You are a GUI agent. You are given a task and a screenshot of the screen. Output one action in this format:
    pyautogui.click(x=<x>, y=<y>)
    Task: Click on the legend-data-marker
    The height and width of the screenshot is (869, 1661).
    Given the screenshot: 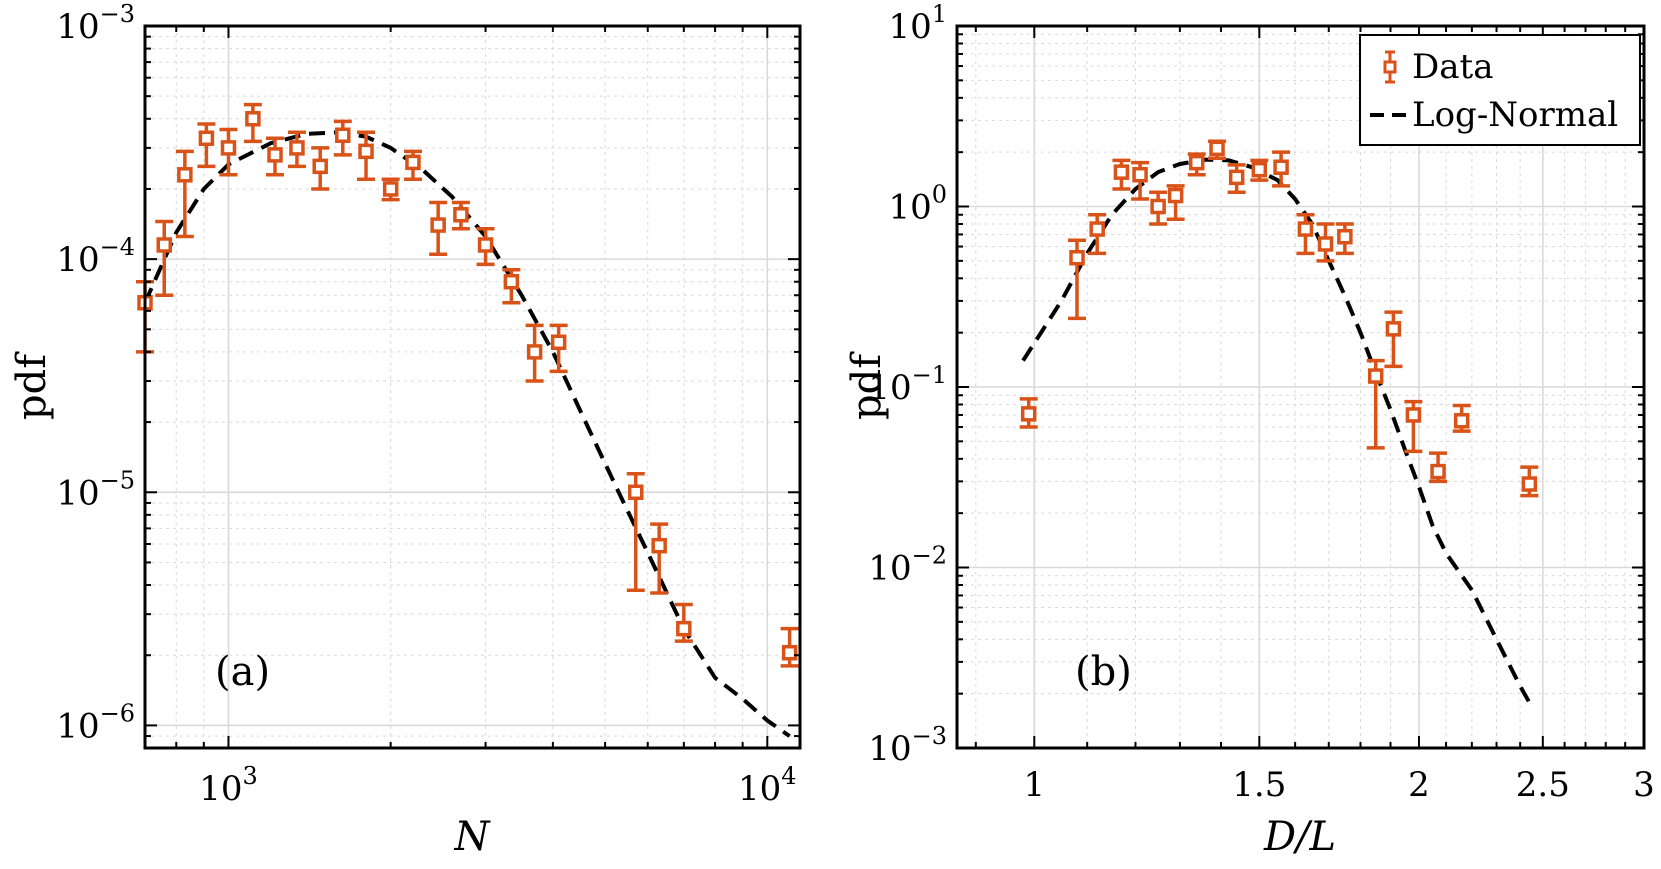 What is the action you would take?
    pyautogui.click(x=1390, y=67)
    